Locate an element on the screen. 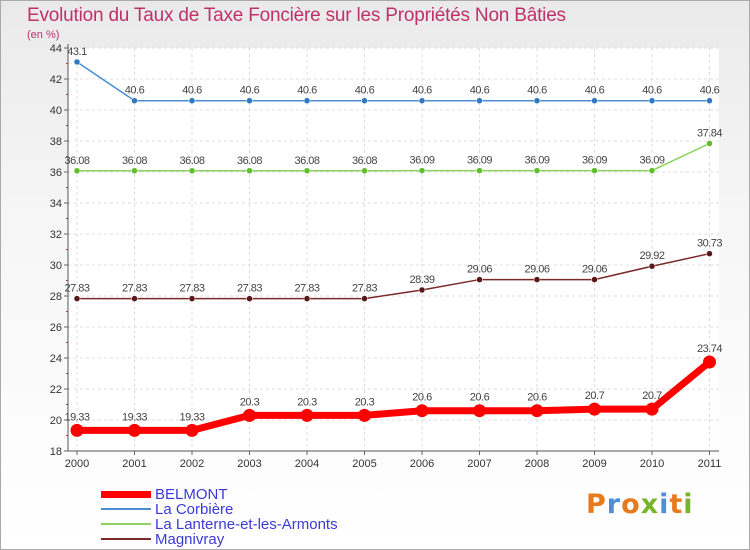 The height and width of the screenshot is (550, 750). x-tick-label: 2004 is located at coordinates (307, 464).